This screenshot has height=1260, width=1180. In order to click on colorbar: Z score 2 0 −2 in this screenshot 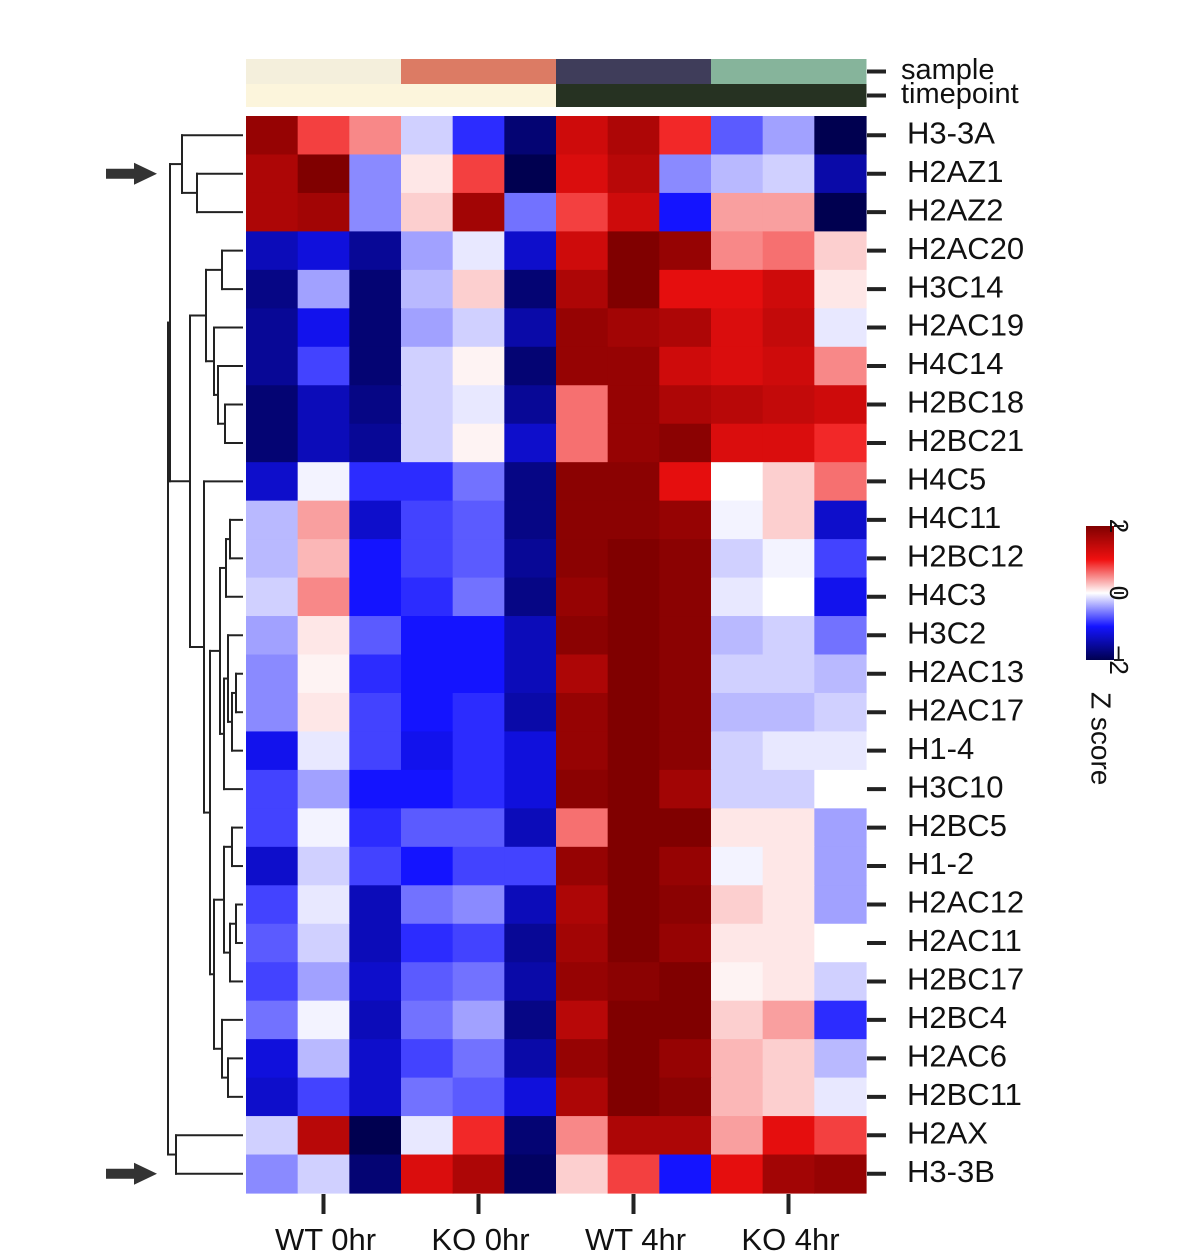, I will do `click(1110, 652)`.